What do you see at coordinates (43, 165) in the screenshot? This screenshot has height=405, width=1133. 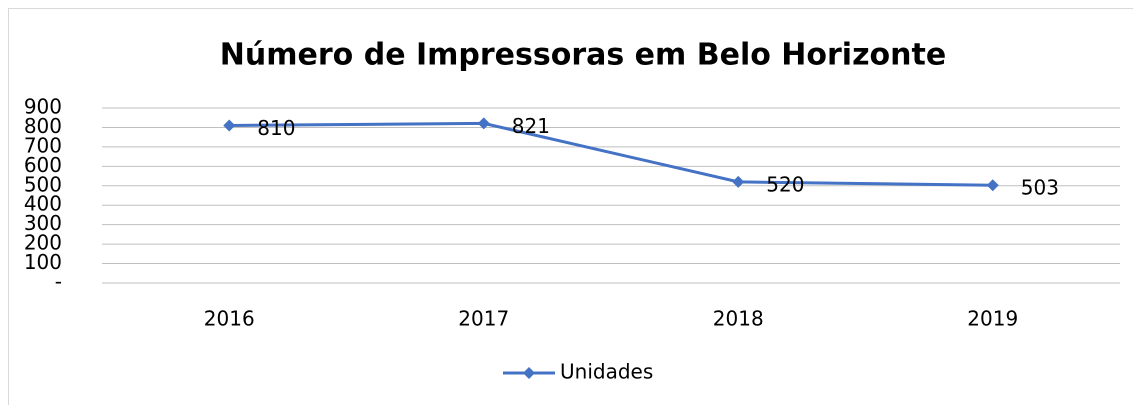 I see `y-tick-label: 600` at bounding box center [43, 165].